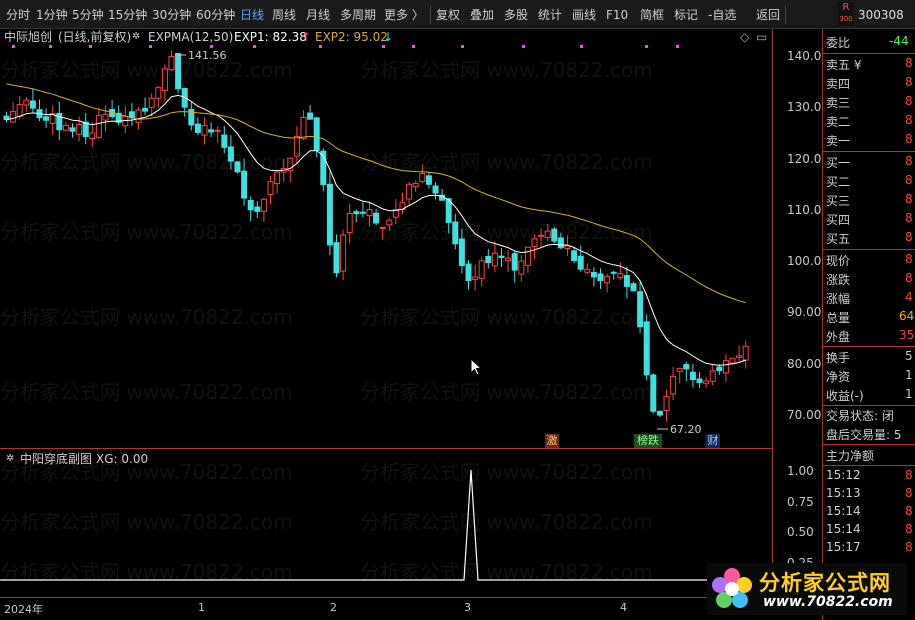  I want to click on stat-label: 涨跌, so click(838, 280).